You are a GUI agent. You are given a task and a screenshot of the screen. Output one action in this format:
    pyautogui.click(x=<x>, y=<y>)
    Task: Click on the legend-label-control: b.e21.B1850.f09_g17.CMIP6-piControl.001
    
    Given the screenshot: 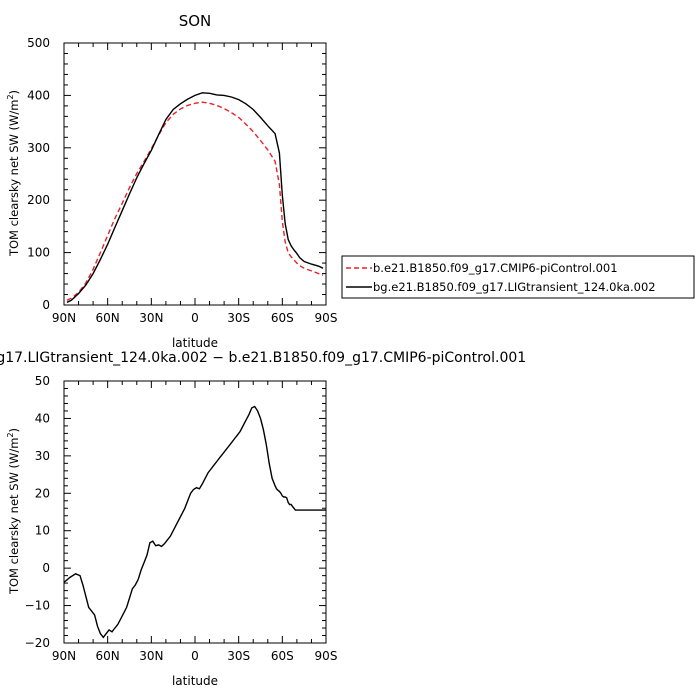 What is the action you would take?
    pyautogui.click(x=495, y=268)
    